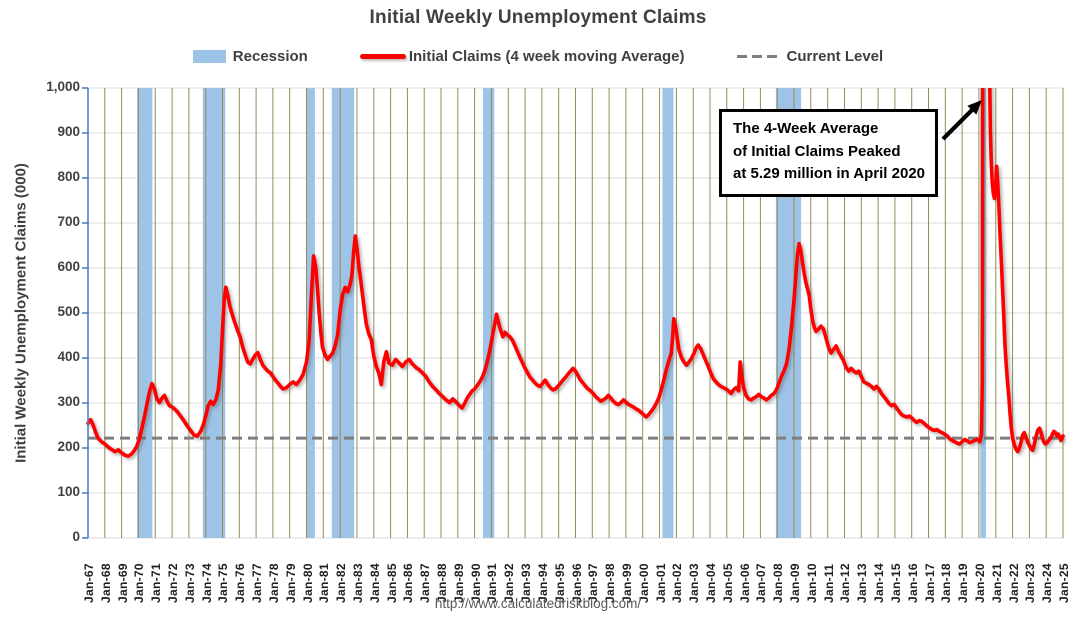 The image size is (1076, 621). Describe the element at coordinates (76, 536) in the screenshot. I see `y-tick-label: 0` at that location.